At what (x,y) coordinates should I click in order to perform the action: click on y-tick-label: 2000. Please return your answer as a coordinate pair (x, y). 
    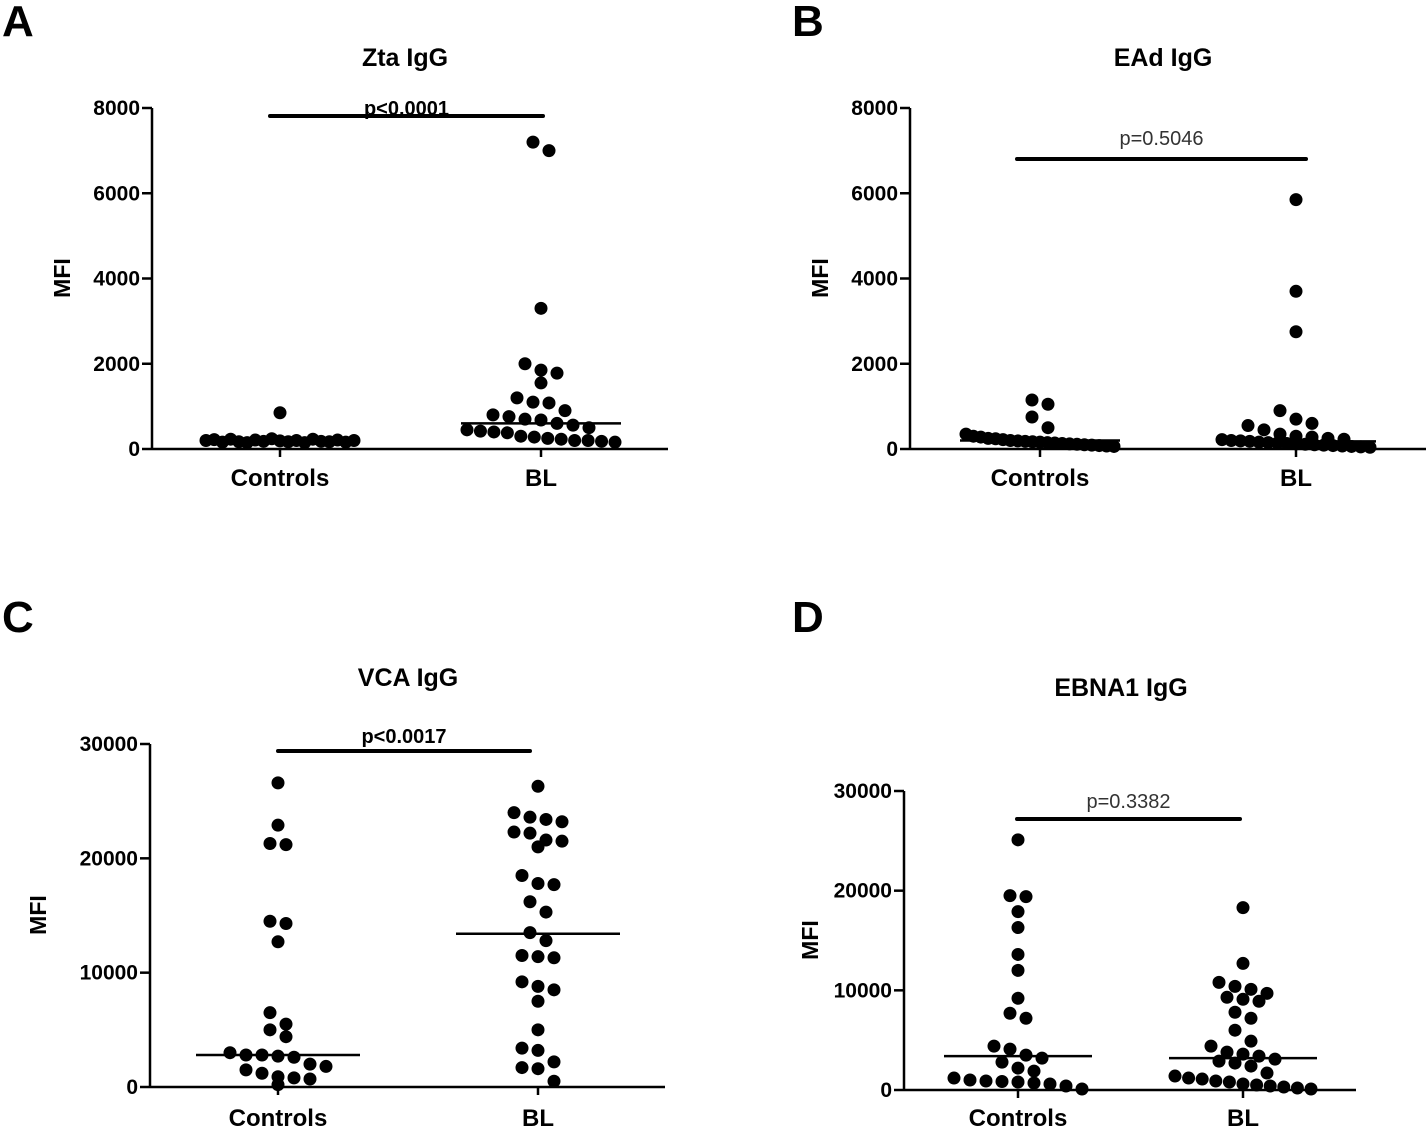
    Looking at the image, I should click on (874, 364).